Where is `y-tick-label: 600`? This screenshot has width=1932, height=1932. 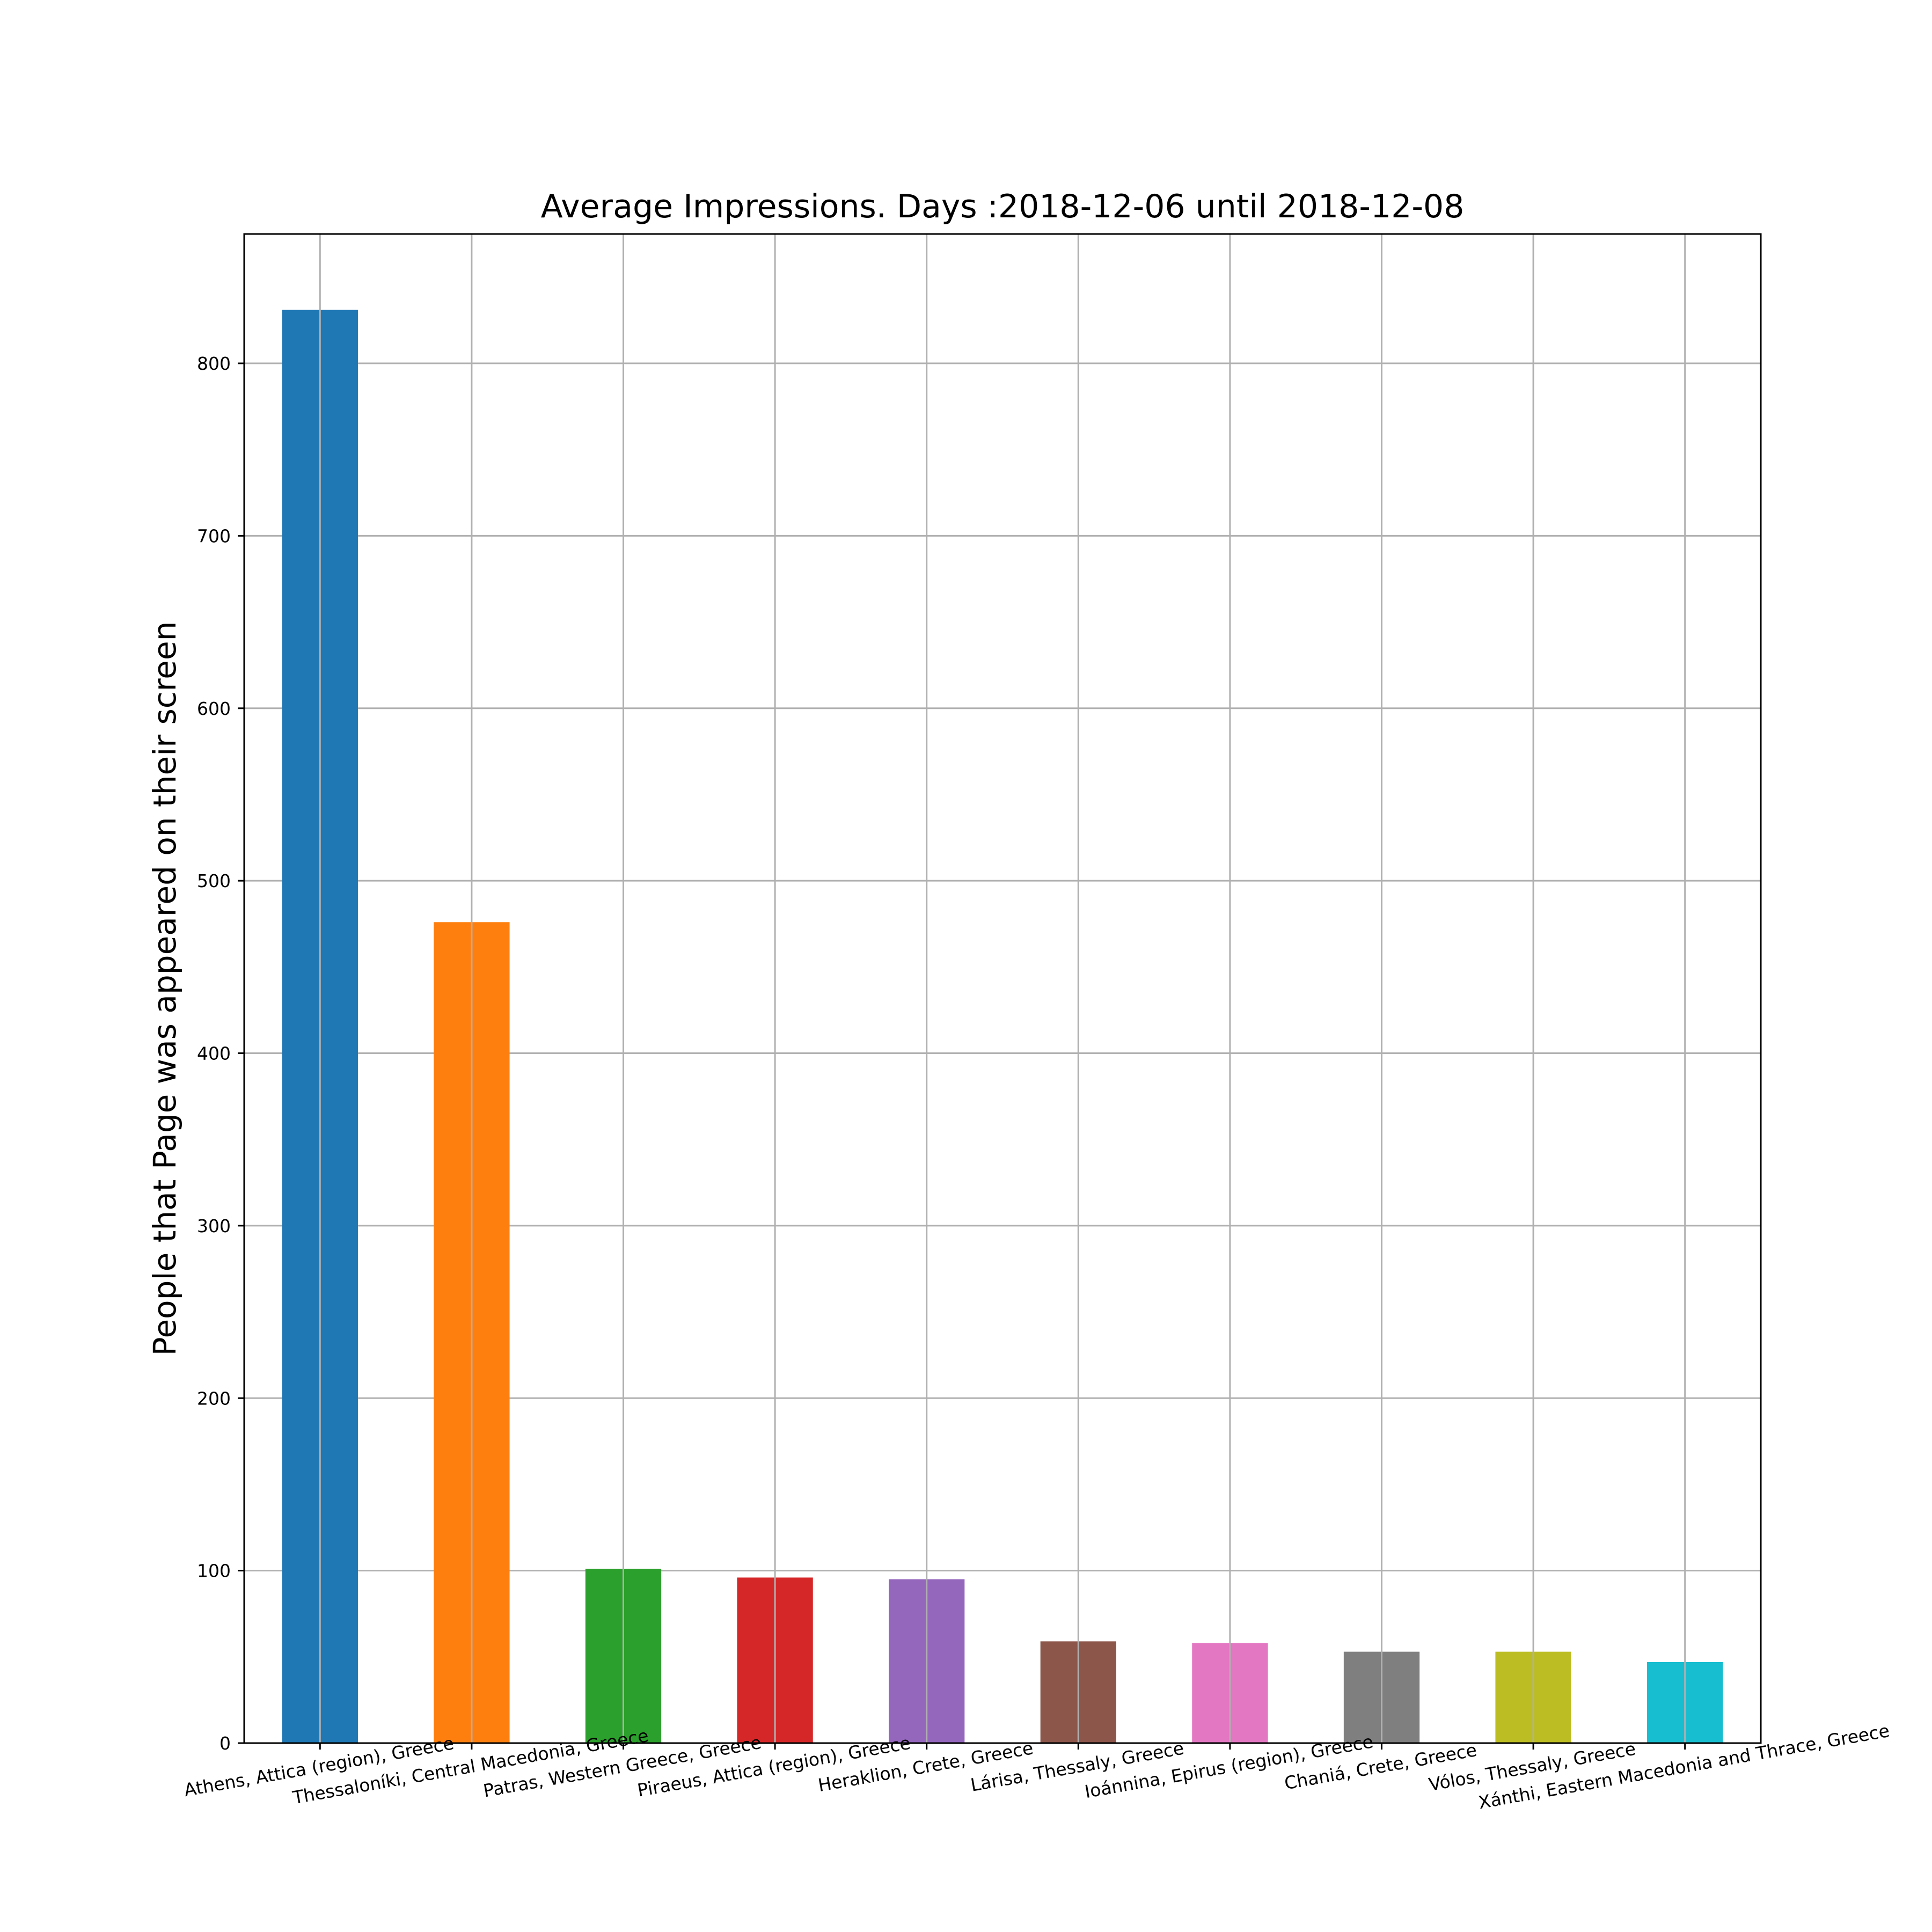 y-tick-label: 600 is located at coordinates (214, 708).